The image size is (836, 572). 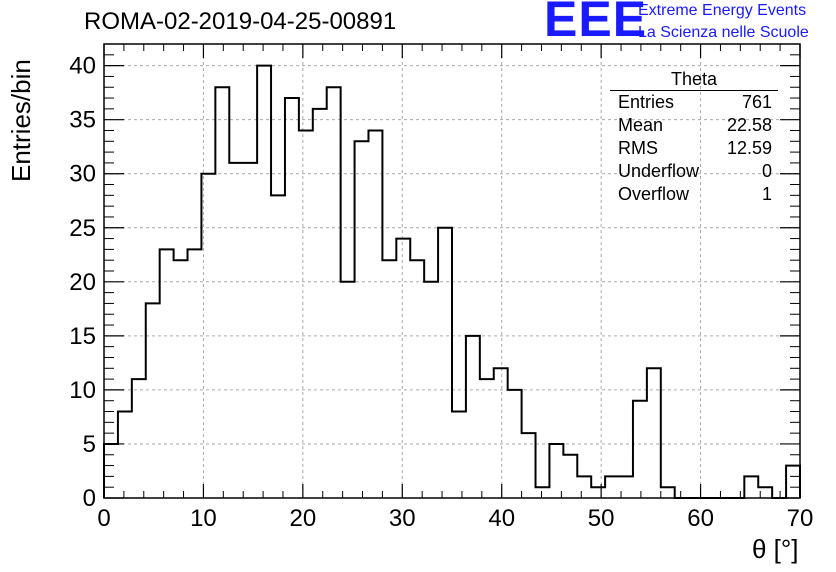 What do you see at coordinates (89, 498) in the screenshot?
I see `y-tick-label: 0` at bounding box center [89, 498].